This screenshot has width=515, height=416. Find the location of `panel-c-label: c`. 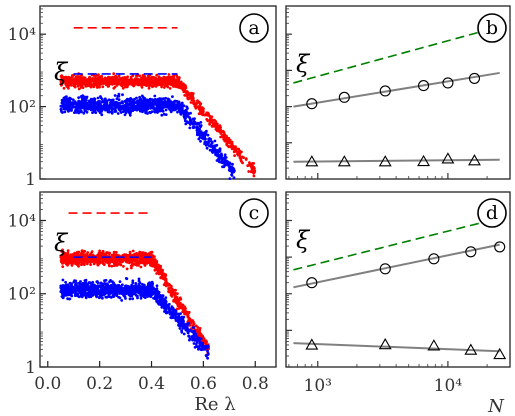

panel-c-label: c is located at coordinates (254, 213).